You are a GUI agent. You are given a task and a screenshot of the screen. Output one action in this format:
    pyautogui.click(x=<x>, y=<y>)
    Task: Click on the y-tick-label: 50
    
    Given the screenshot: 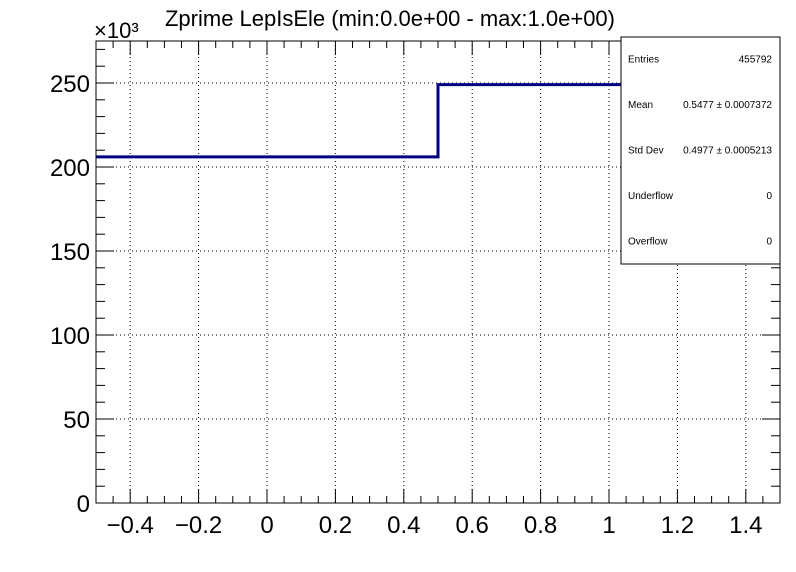 What is the action you would take?
    pyautogui.click(x=76, y=420)
    